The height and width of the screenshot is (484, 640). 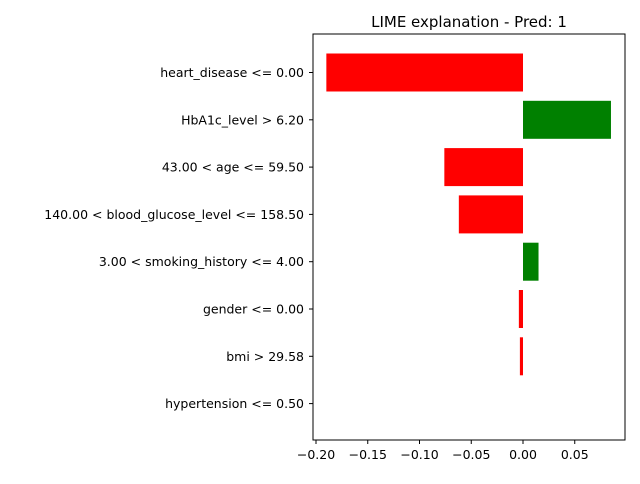 I want to click on x-axis: −0.20 −0.15 −0.10 −0.05 0.00 0.05, so click(x=443, y=451).